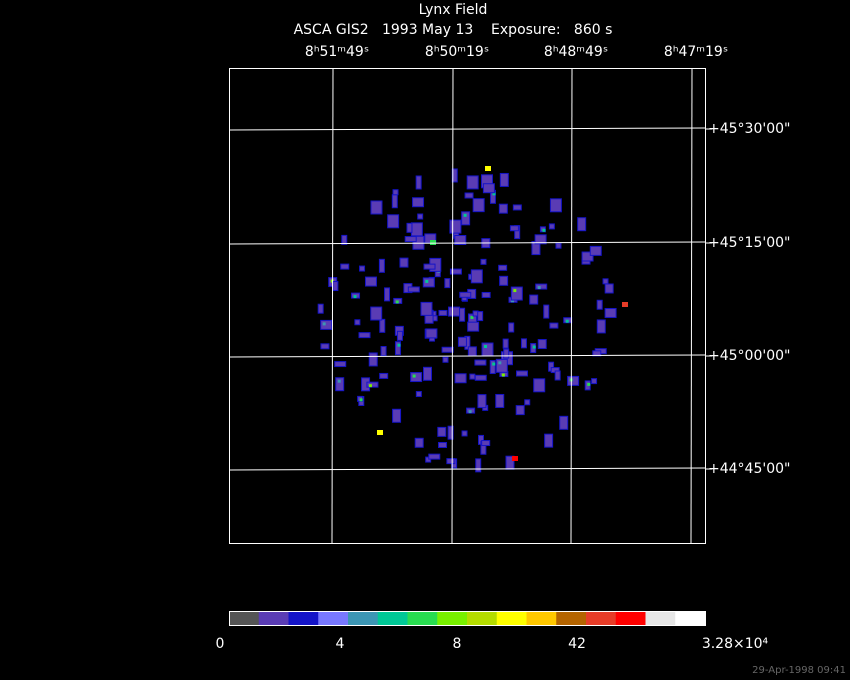 The height and width of the screenshot is (680, 850). What do you see at coordinates (337, 52) in the screenshot?
I see `ra-label: 8ʰ51ᵐ49ˢ` at bounding box center [337, 52].